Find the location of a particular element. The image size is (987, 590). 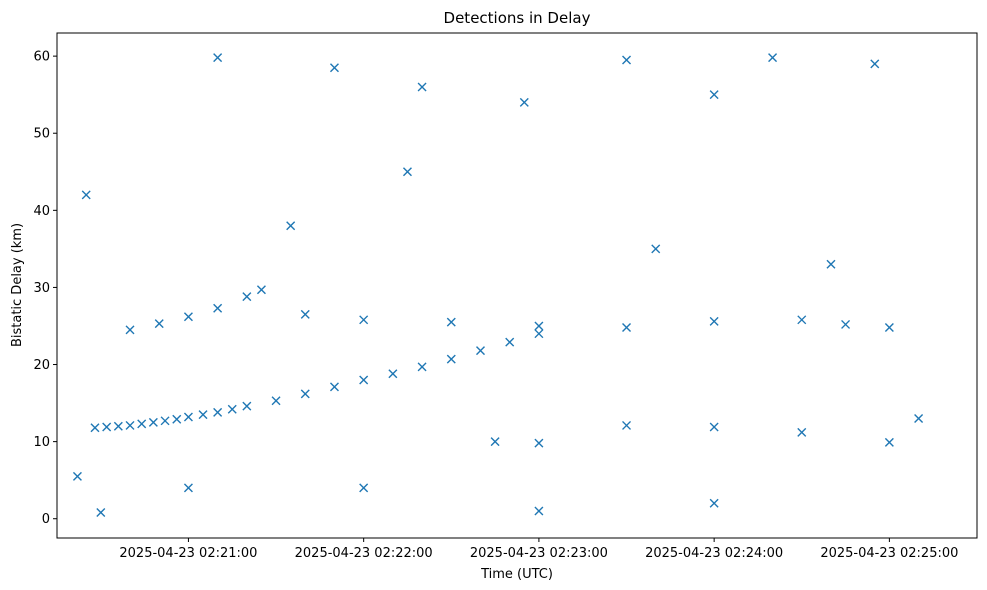

x-tick-label: 2025-04-23 02:24:00 is located at coordinates (714, 553).